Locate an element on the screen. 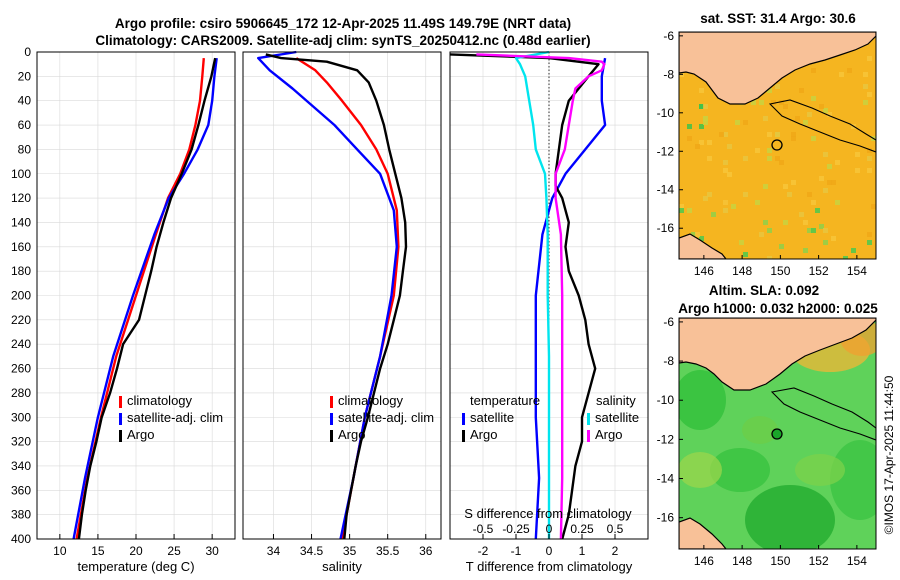 The height and width of the screenshot is (580, 900). depth-tick-label: 380 is located at coordinates (21, 515).